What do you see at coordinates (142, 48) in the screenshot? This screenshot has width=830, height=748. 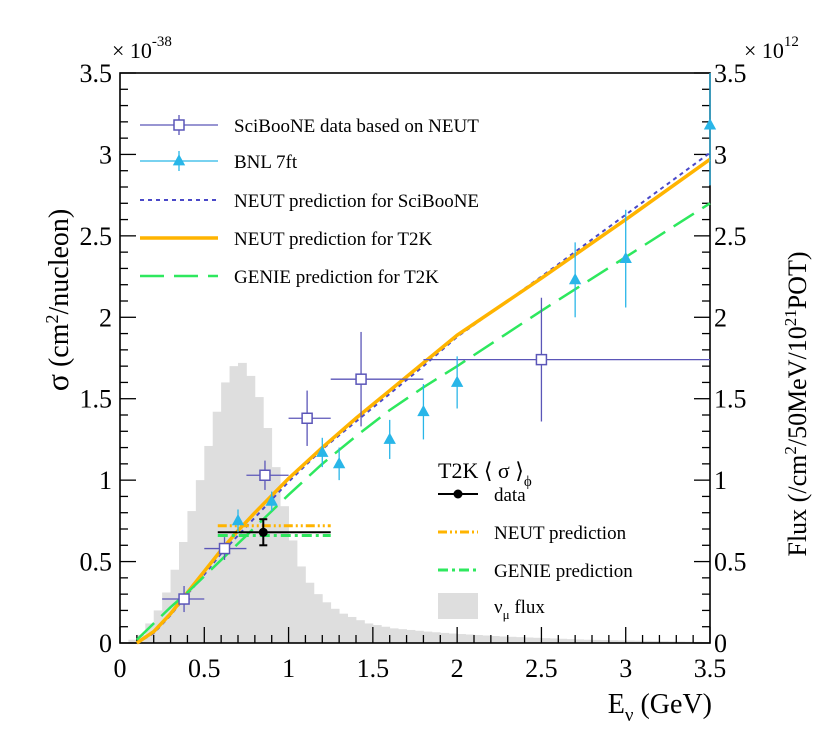 I see `y-axis-multiplier: × 10⁻³⁸` at bounding box center [142, 48].